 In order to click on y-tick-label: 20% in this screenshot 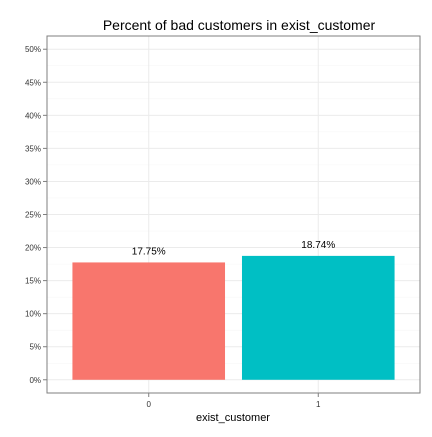, I will do `click(33, 248)`.